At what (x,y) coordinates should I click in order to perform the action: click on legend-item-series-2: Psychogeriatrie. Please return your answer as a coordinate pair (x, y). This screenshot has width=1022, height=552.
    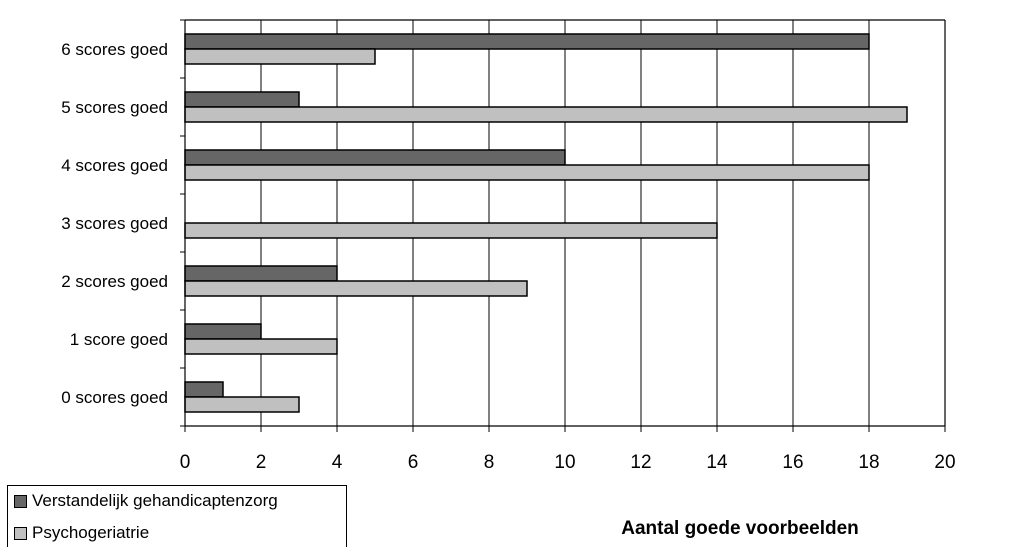
    Looking at the image, I should click on (81, 533).